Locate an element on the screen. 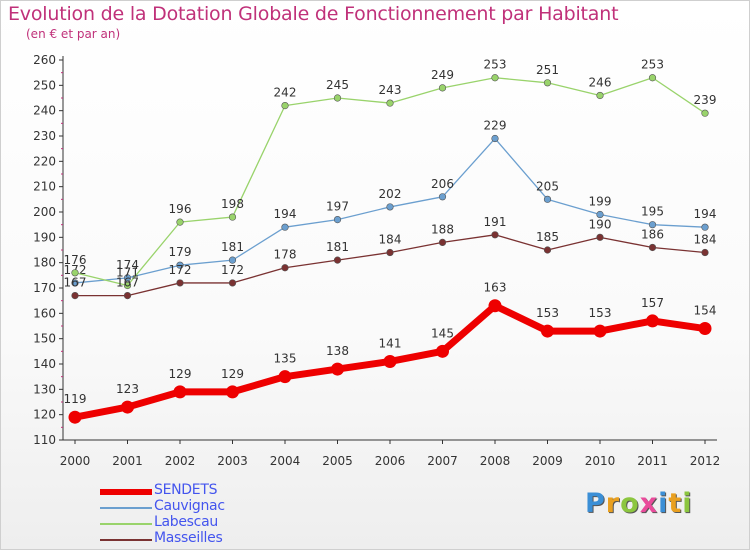  y-tick-label: 110 is located at coordinates (44, 440).